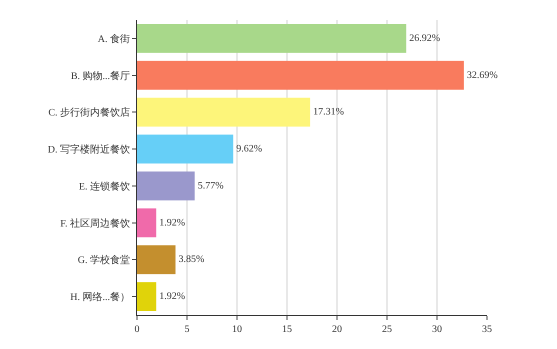 Image resolution: width=557 pixels, height=349 pixels. Describe the element at coordinates (100, 76) in the screenshot. I see `y-tick-label: B. 购物...餐厅` at that location.